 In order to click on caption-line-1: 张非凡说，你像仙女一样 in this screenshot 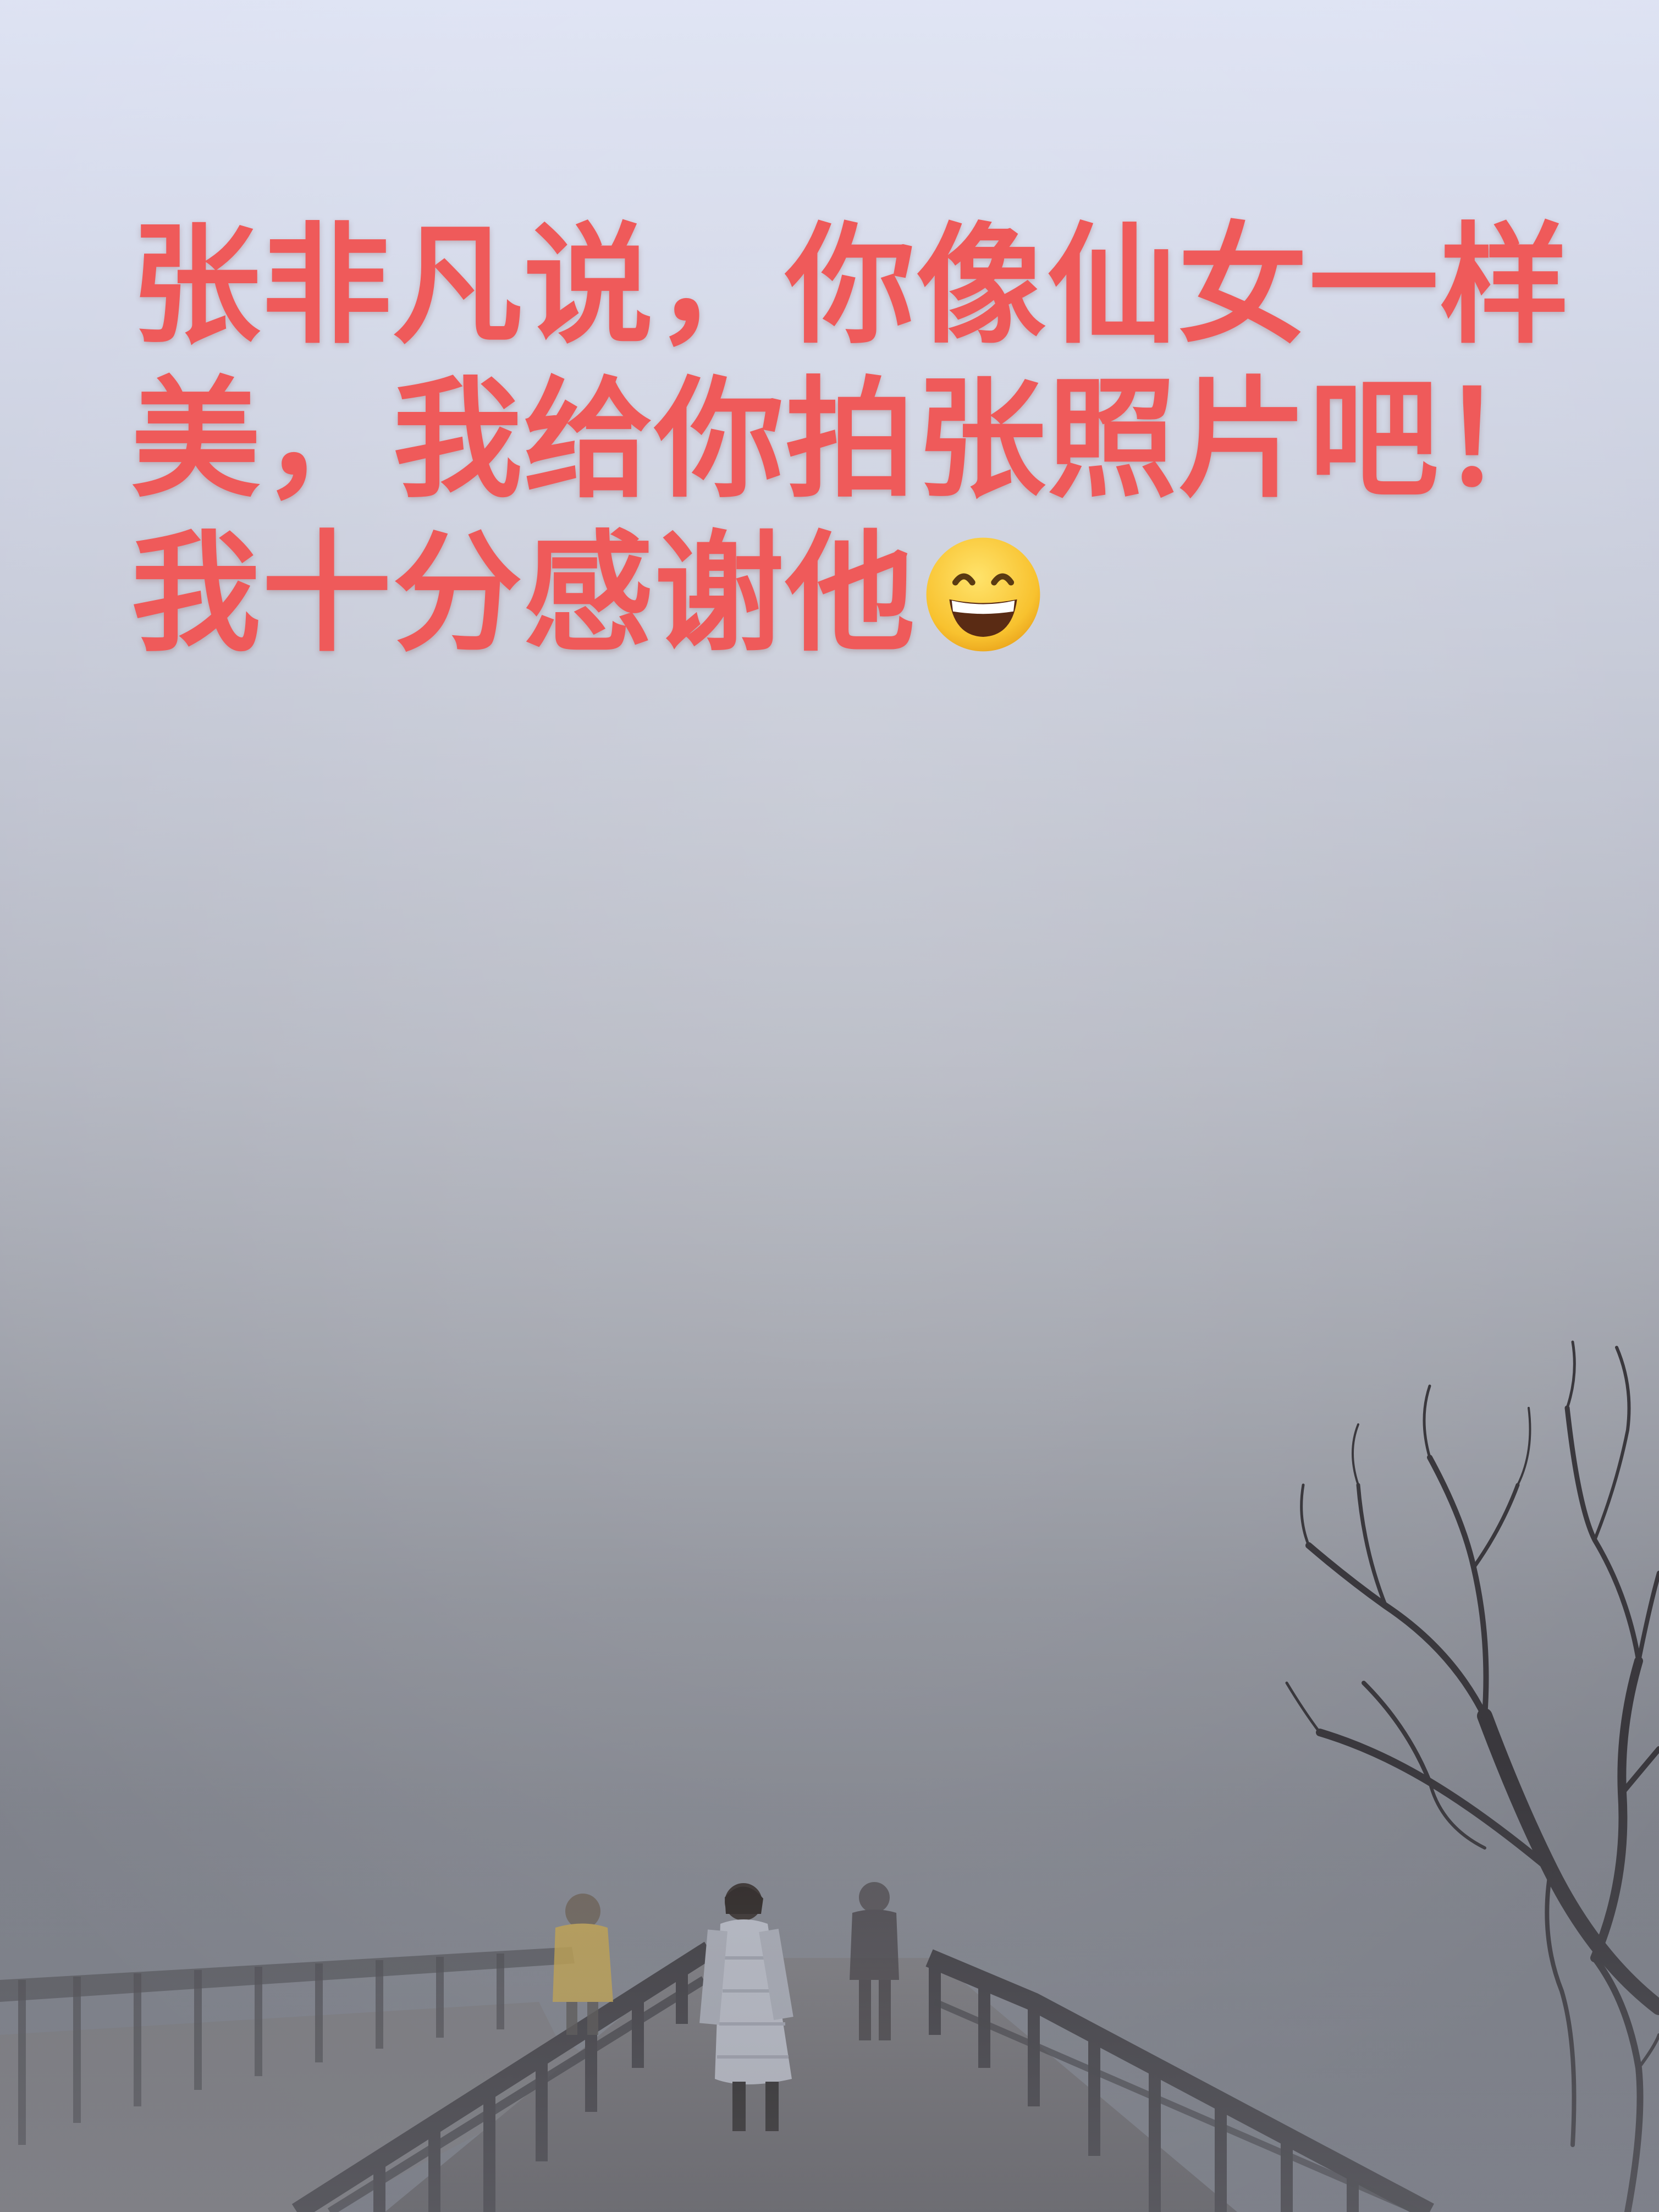, I will do `click(851, 286)`.